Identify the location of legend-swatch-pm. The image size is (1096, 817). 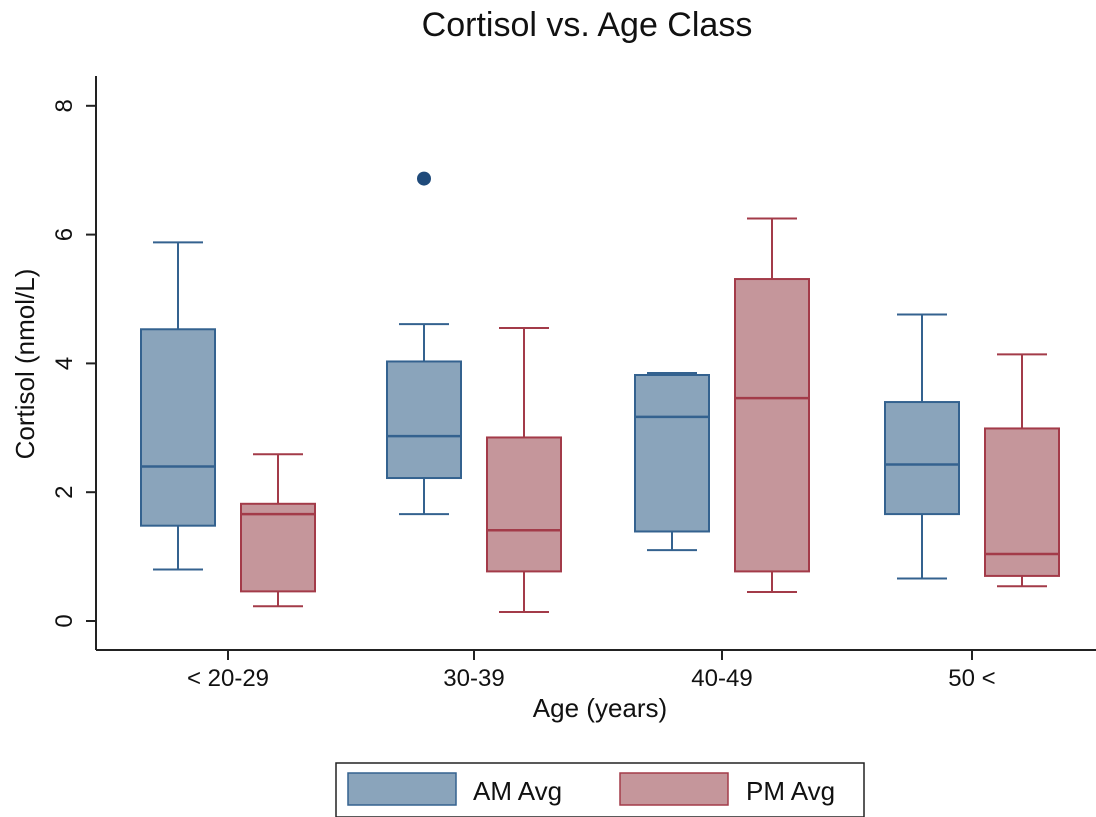
(674, 789).